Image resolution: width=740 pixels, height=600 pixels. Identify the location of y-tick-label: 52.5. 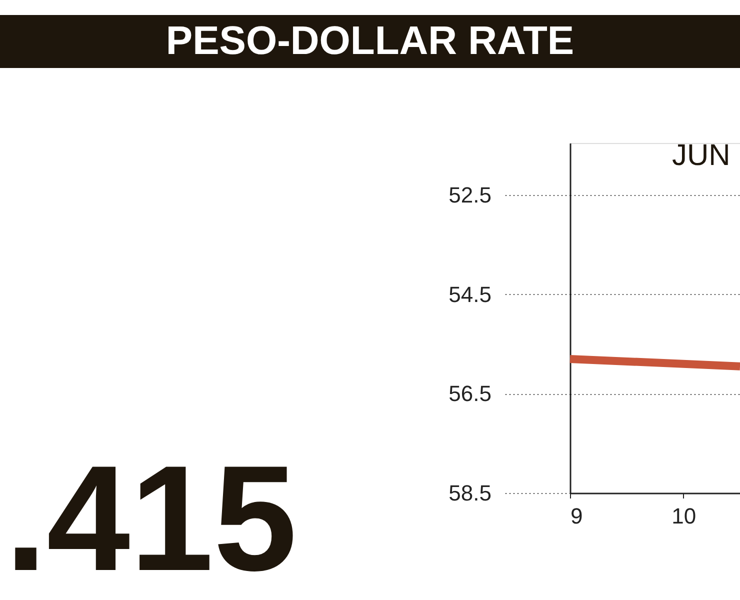
(470, 195).